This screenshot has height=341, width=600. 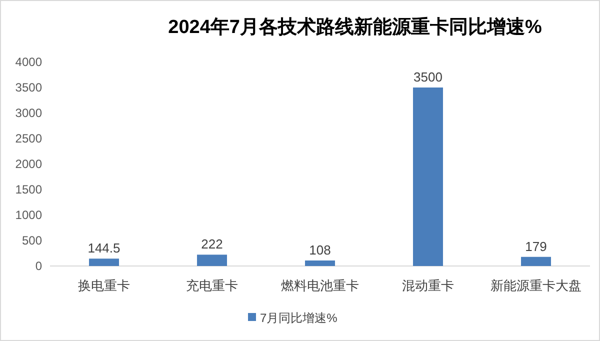 What do you see at coordinates (428, 286) in the screenshot?
I see `x-tick-label: 混动重卡` at bounding box center [428, 286].